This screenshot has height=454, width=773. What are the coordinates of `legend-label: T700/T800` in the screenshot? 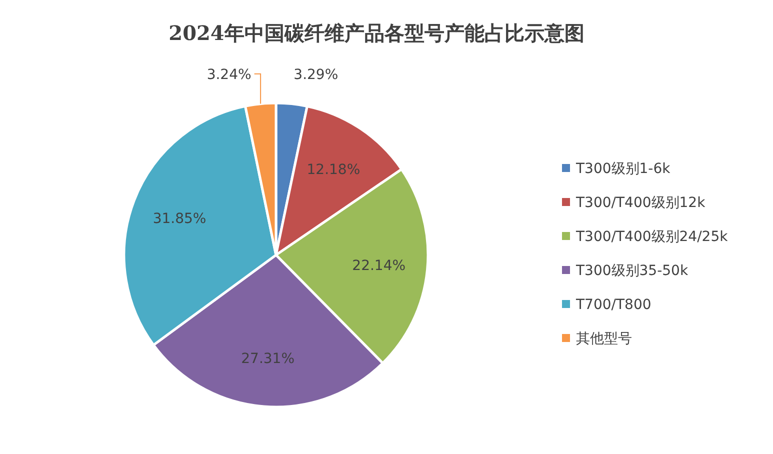 It's located at (613, 305).